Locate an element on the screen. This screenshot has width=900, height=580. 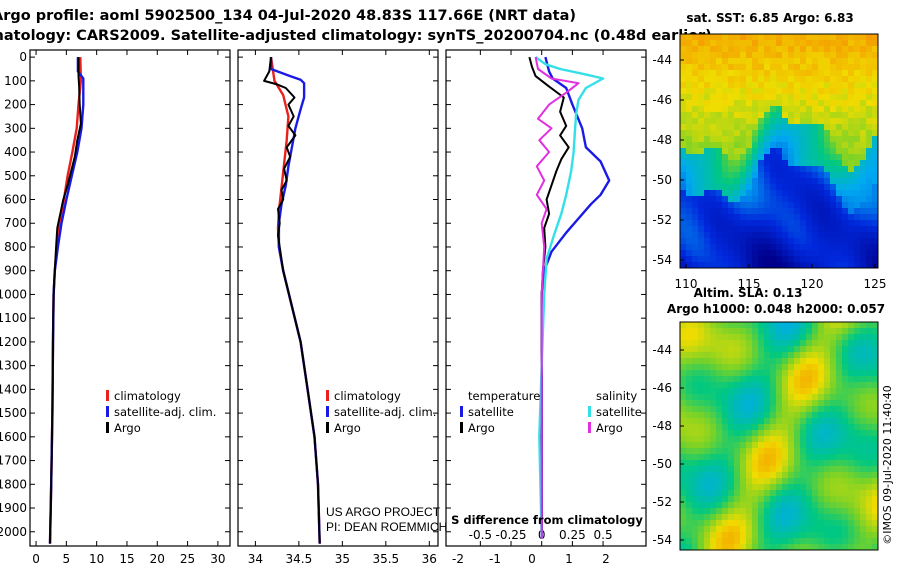
lat-tick-label: -54 is located at coordinates (662, 260).